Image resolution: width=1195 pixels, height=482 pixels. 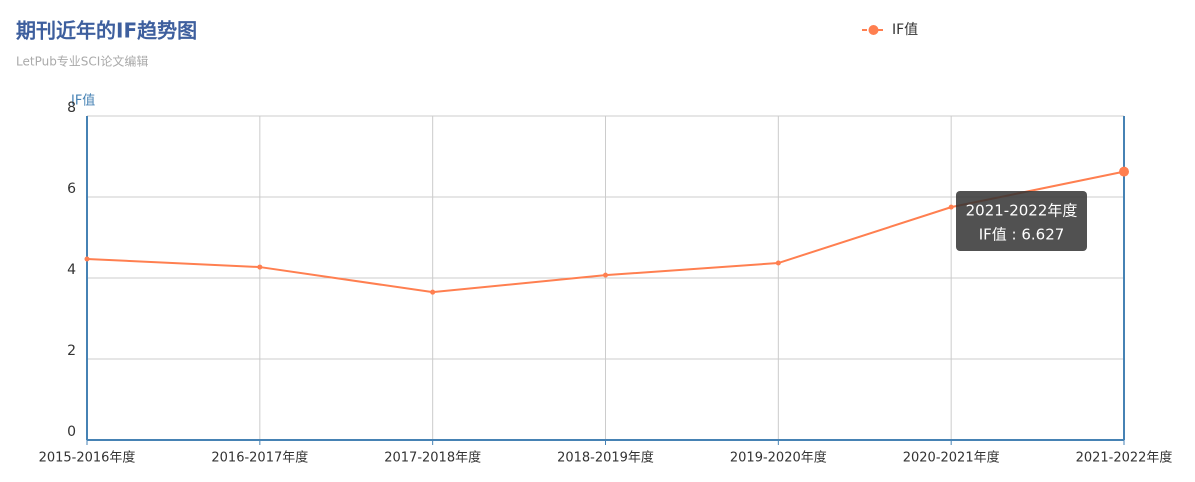 I want to click on x-tick-label: 2020-2021年度, so click(x=951, y=458).